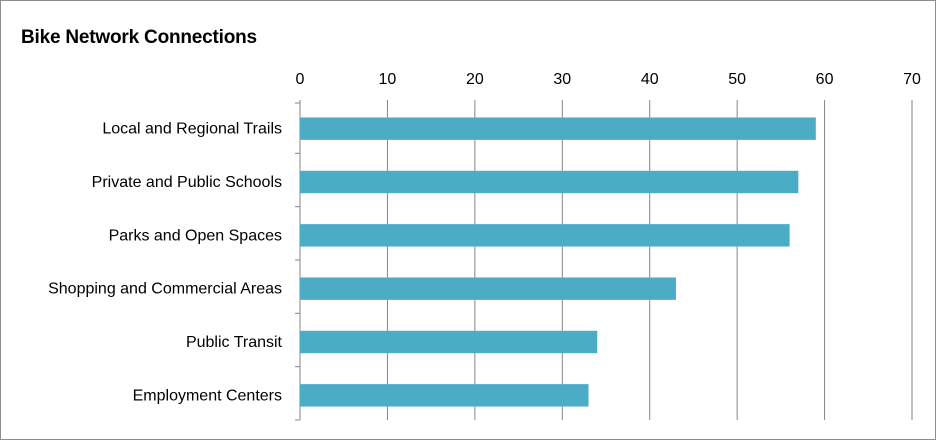 The width and height of the screenshot is (937, 440). I want to click on category-label: Parks and Open Spaces, so click(195, 235).